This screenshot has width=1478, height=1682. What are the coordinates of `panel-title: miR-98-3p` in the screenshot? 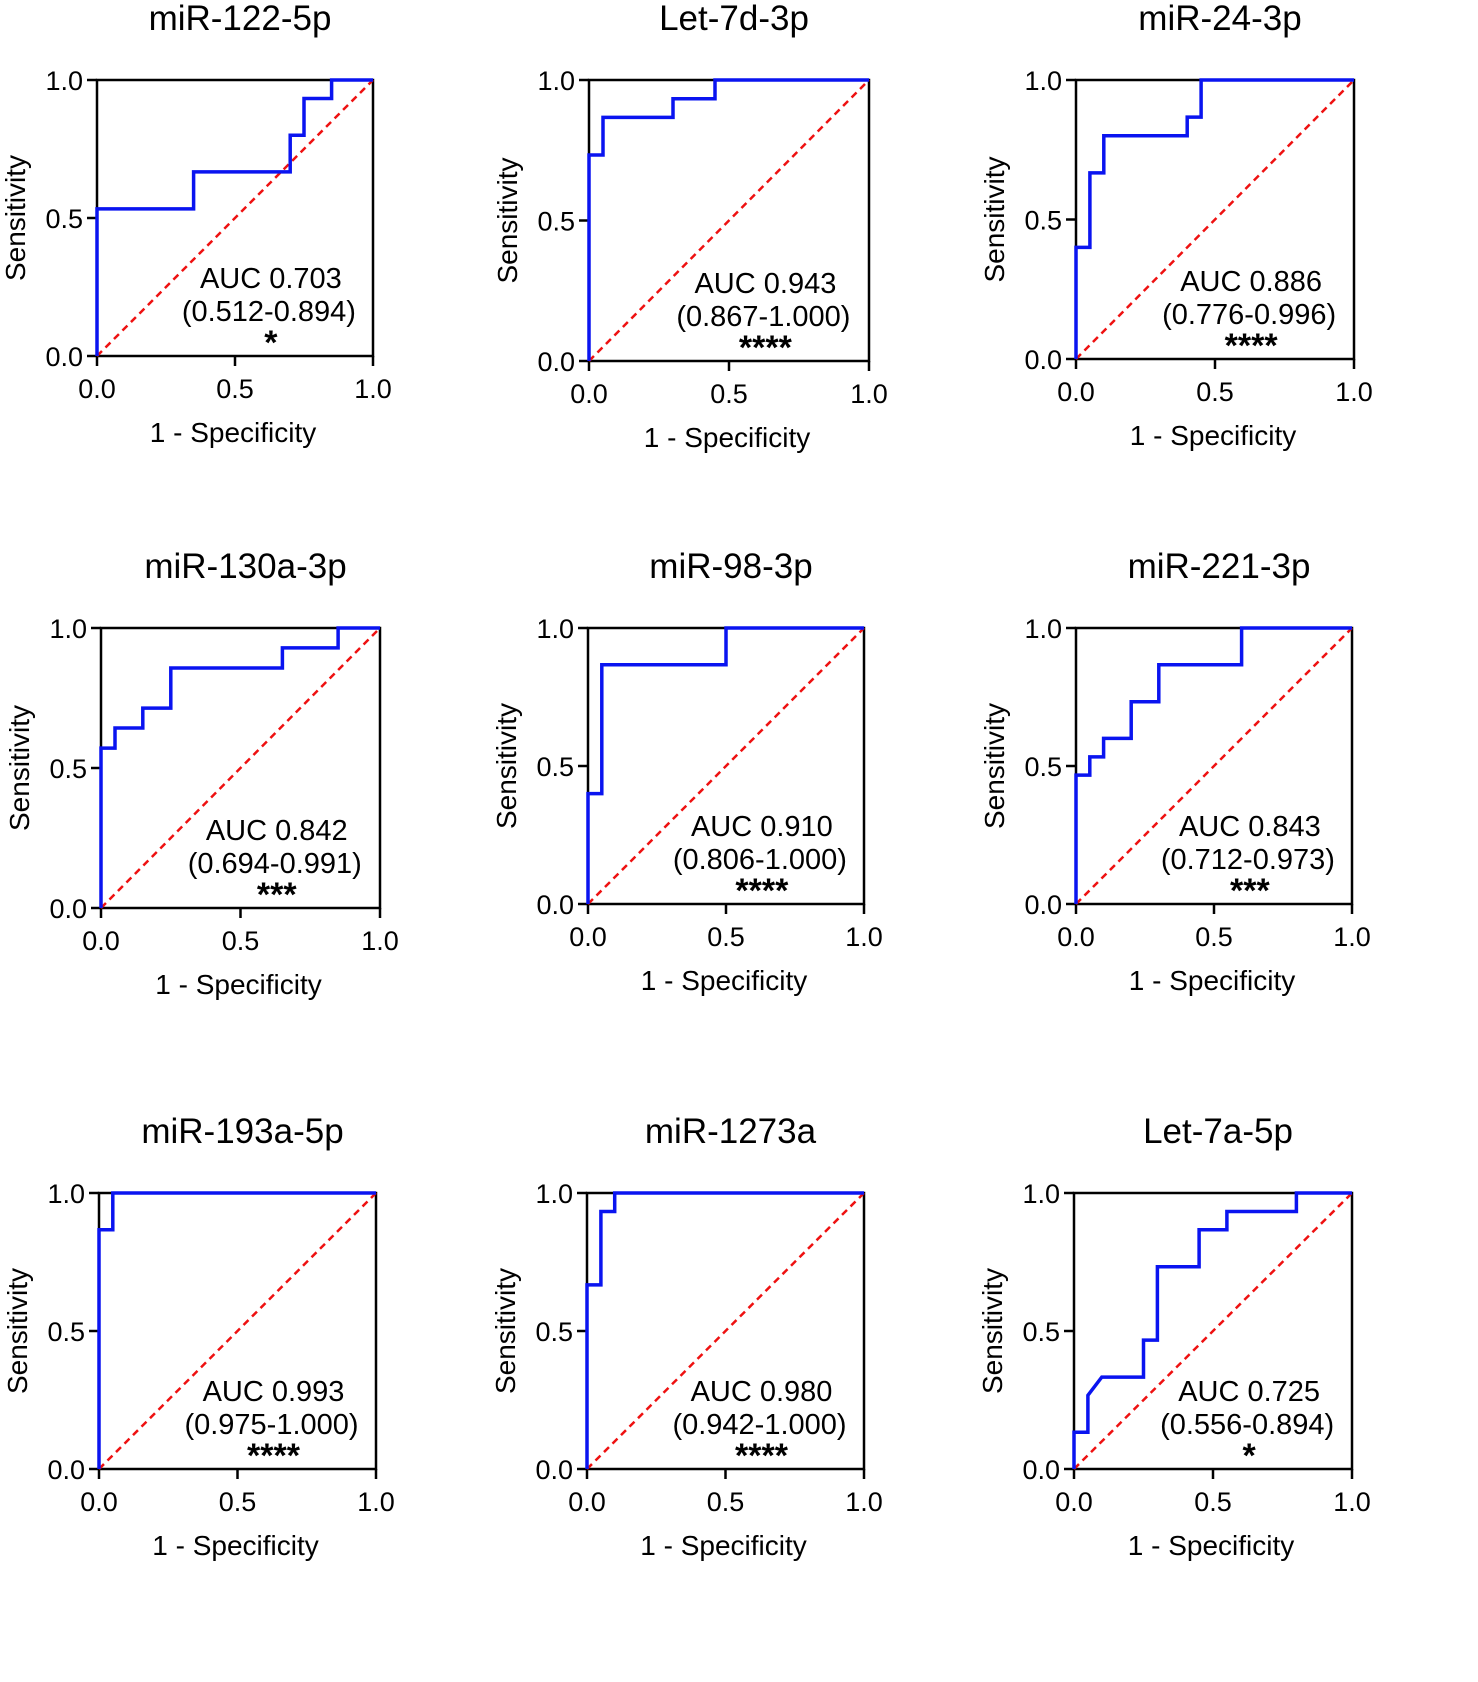 It's located at (730, 566).